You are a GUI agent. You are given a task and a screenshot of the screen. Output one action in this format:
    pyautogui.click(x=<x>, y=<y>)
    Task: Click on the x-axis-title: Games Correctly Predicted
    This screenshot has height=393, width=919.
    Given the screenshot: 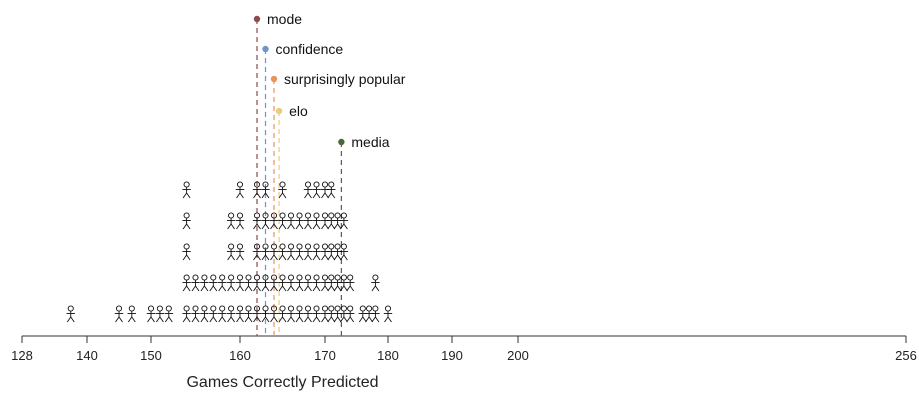 What is the action you would take?
    pyautogui.click(x=282, y=382)
    